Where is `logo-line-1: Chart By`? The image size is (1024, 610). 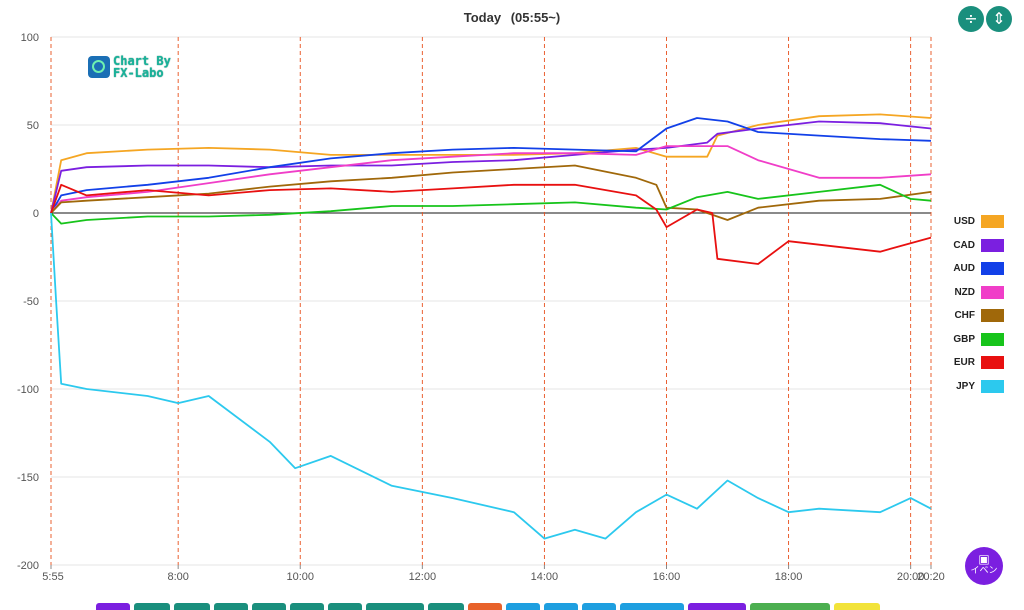
logo-line-1: Chart By is located at coordinates (142, 61).